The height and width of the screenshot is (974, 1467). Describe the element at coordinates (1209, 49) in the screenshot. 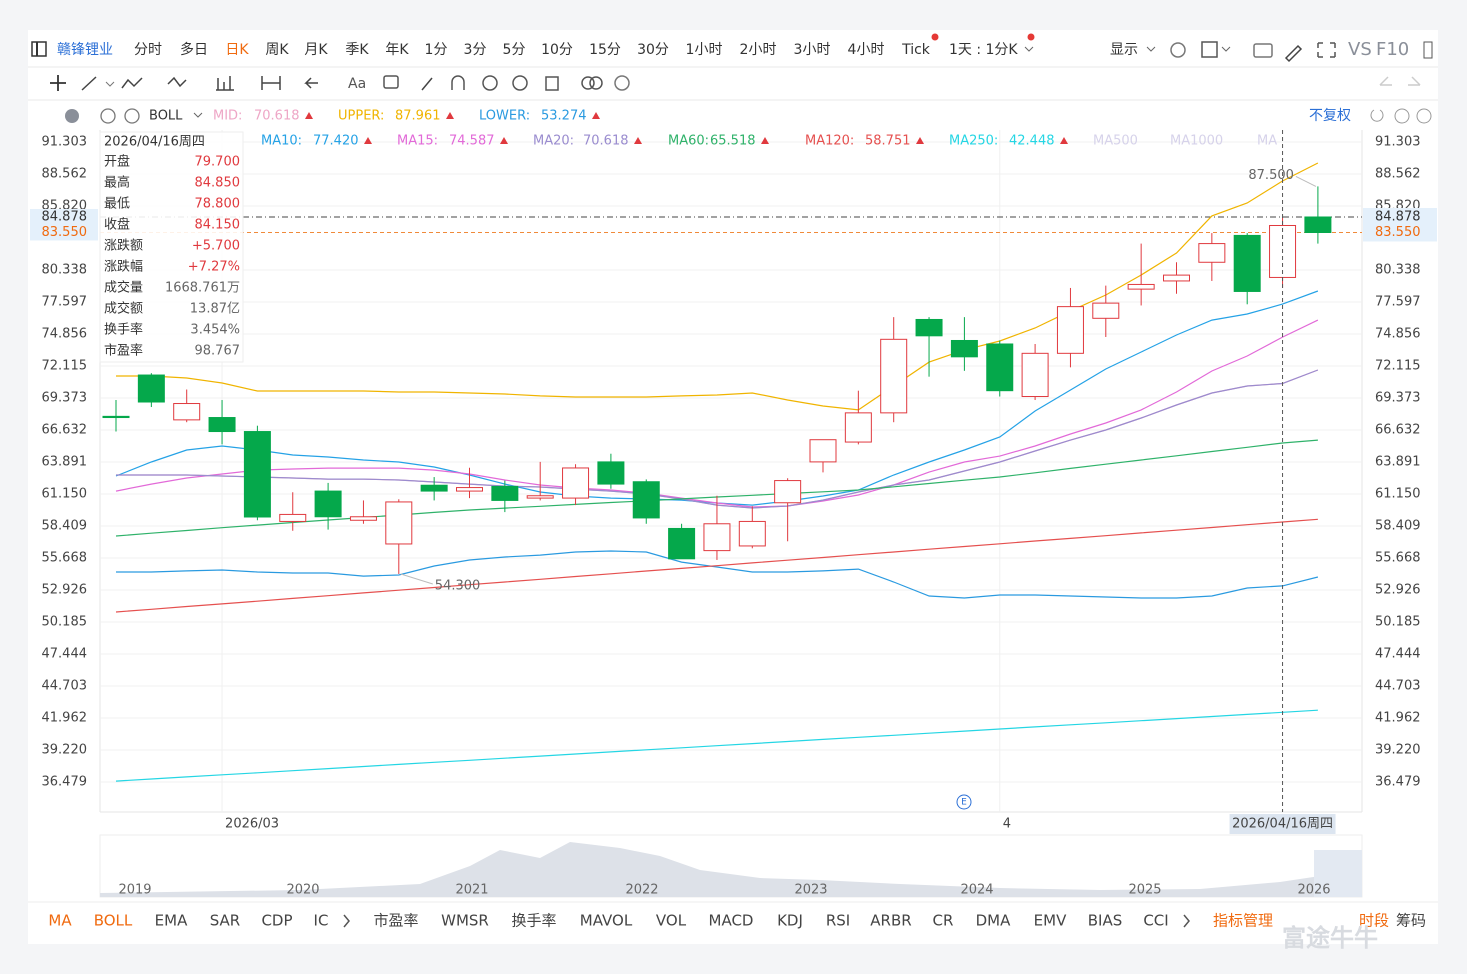

I see `layout-icon` at that location.